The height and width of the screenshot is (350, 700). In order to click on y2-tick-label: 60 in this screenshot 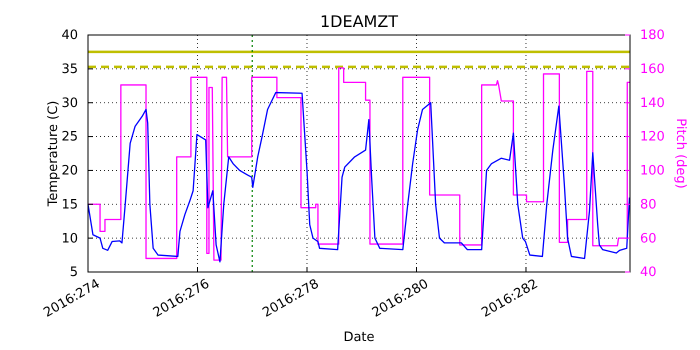, I will do `click(648, 238)`.